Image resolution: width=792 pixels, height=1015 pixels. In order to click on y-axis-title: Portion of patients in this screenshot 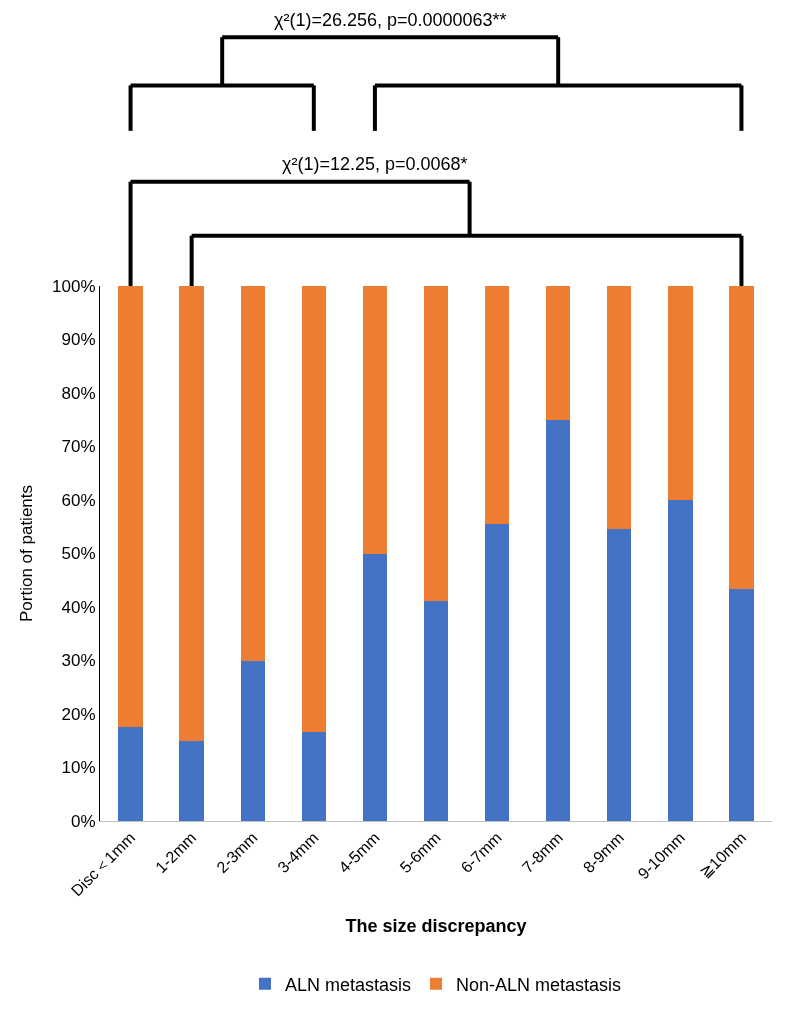, I will do `click(26, 553)`.